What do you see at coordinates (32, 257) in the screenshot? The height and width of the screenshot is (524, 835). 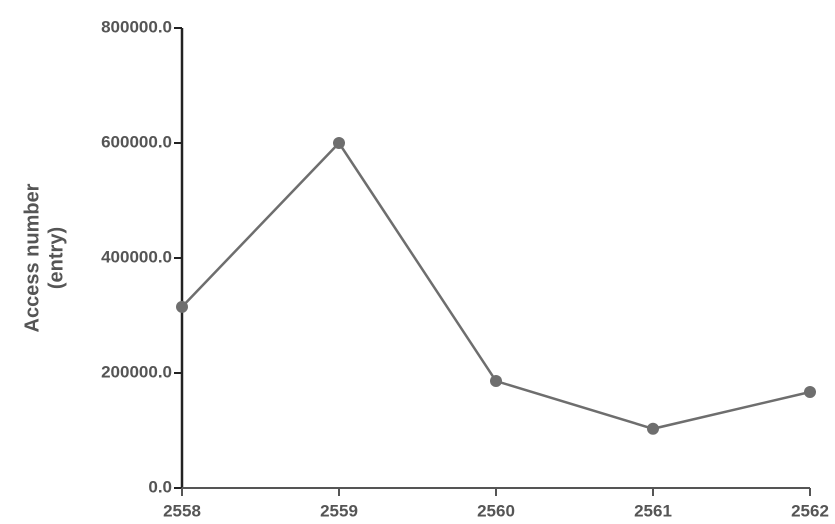 I see `y-axis-title: Access number` at bounding box center [32, 257].